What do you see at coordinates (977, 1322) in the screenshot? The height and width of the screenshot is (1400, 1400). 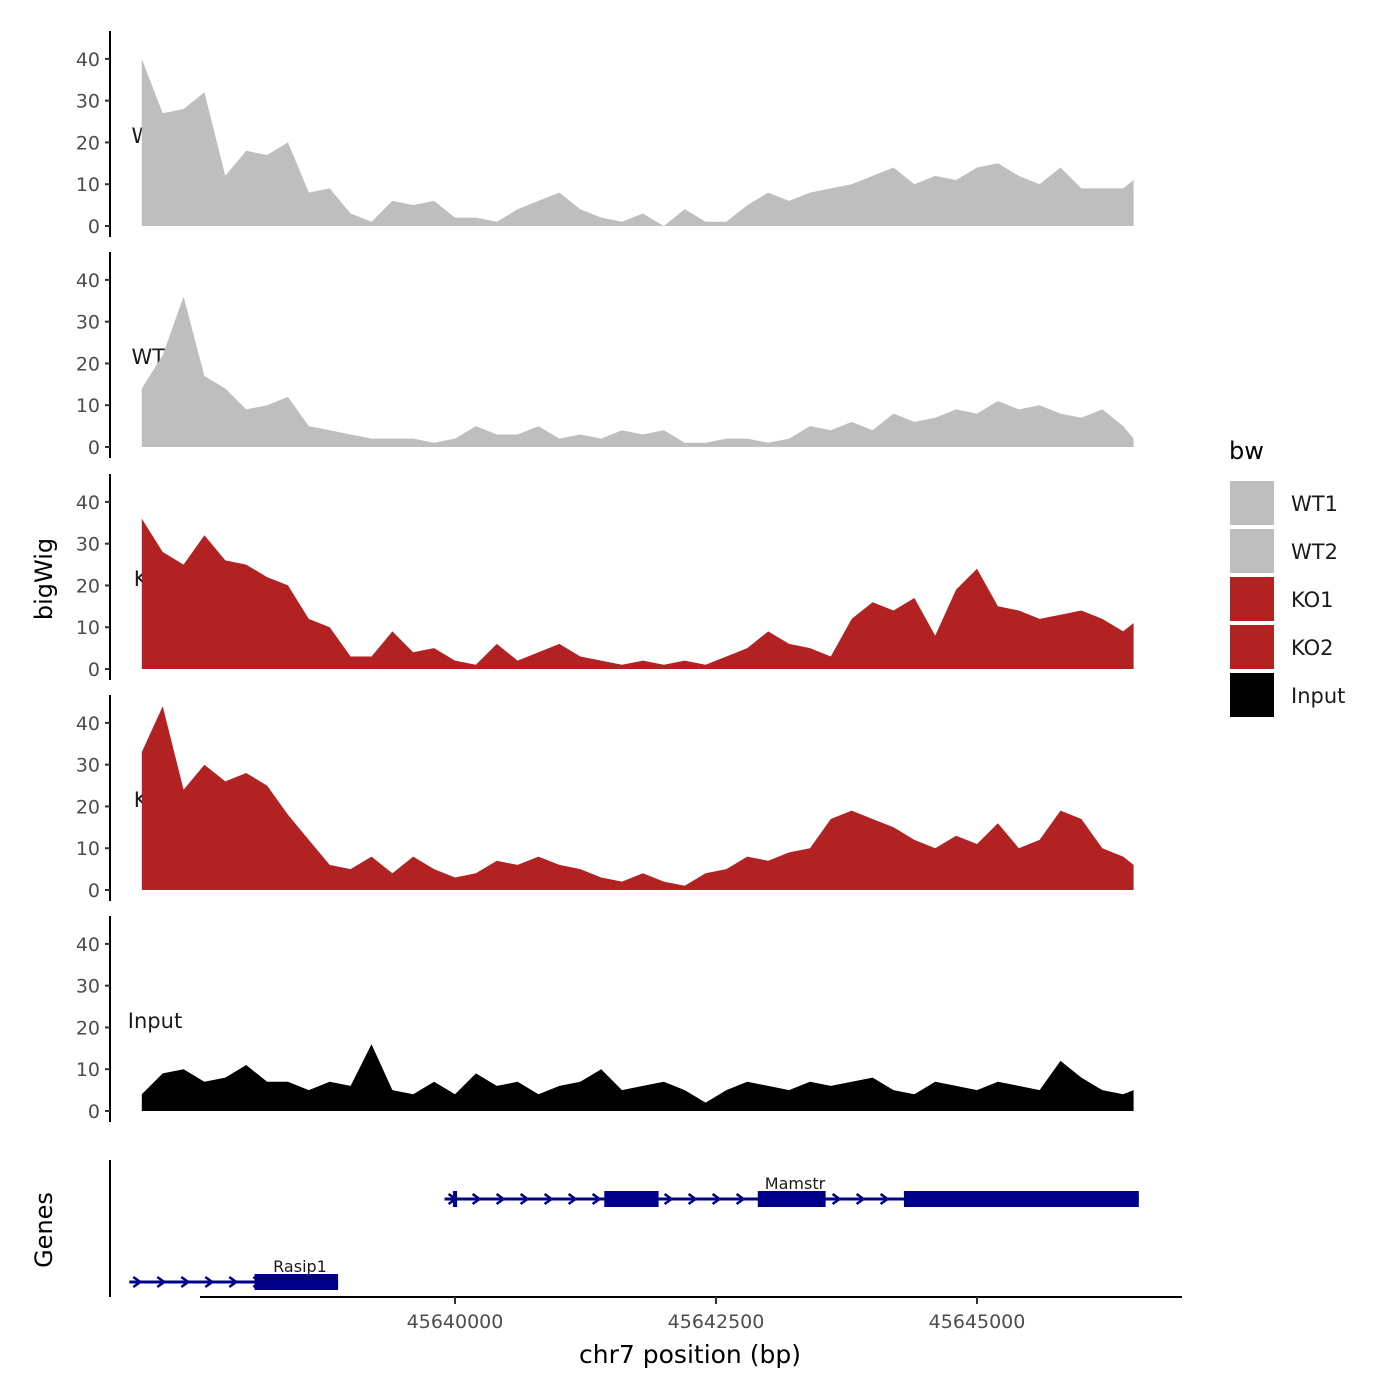 I see `x-tick-label: 45645000` at bounding box center [977, 1322].